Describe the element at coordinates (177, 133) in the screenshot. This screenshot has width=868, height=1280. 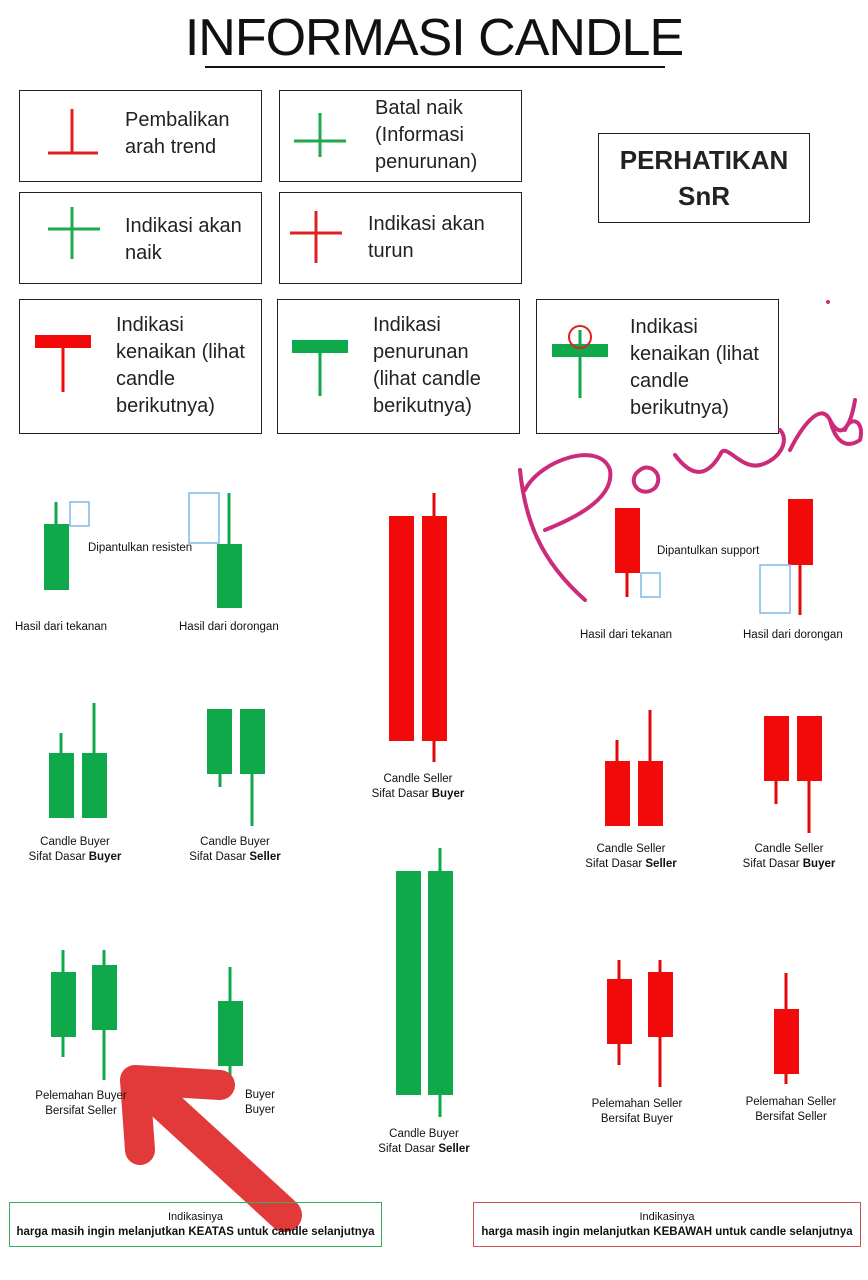
I see `legend-text: Pembalikan arah trend` at that location.